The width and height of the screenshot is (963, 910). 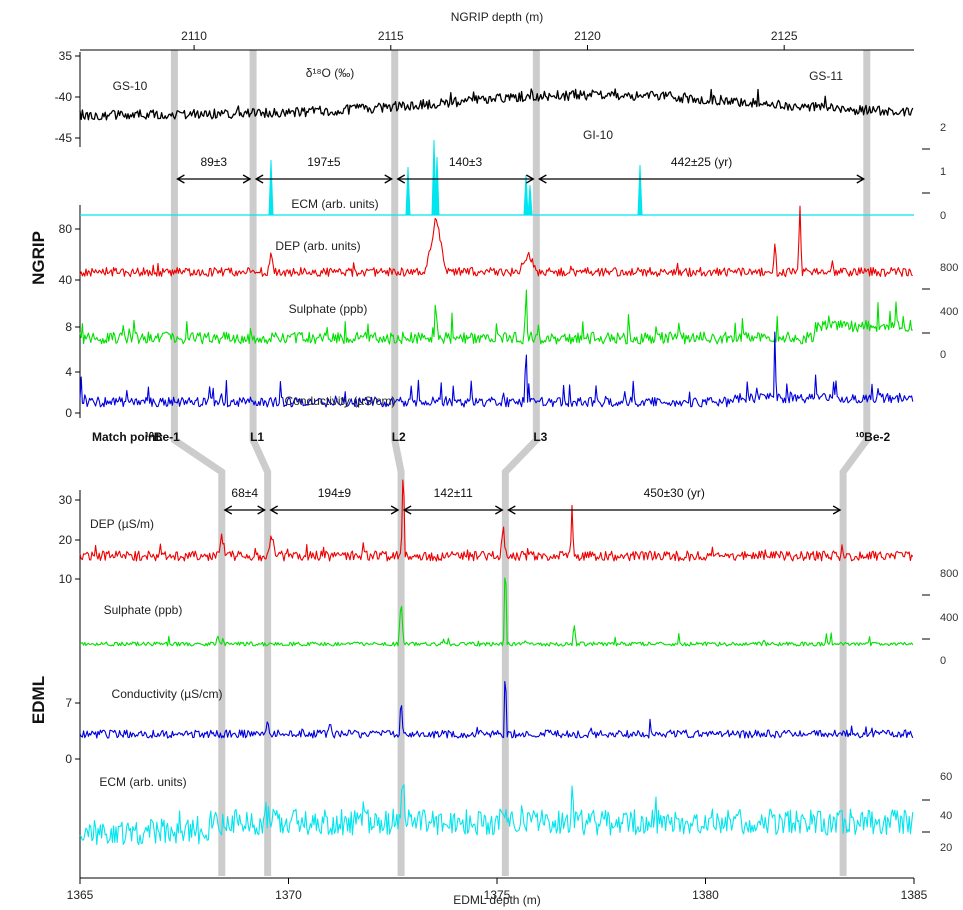 What do you see at coordinates (340, 401) in the screenshot?
I see `ngrip-conductivity-label: Conductivity (µS/cm)` at bounding box center [340, 401].